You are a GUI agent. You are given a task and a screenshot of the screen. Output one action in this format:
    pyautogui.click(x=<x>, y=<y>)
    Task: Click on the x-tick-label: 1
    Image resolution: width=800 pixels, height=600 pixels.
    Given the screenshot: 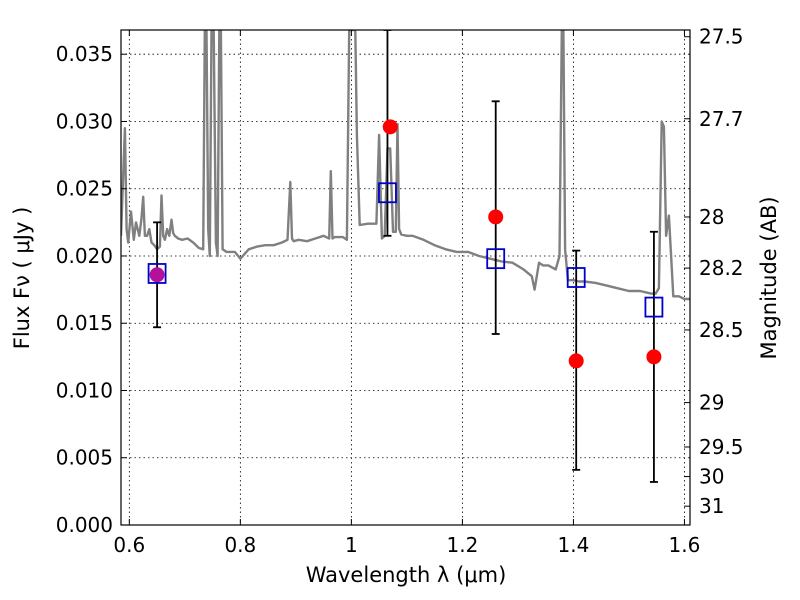 What is the action you would take?
    pyautogui.click(x=351, y=545)
    